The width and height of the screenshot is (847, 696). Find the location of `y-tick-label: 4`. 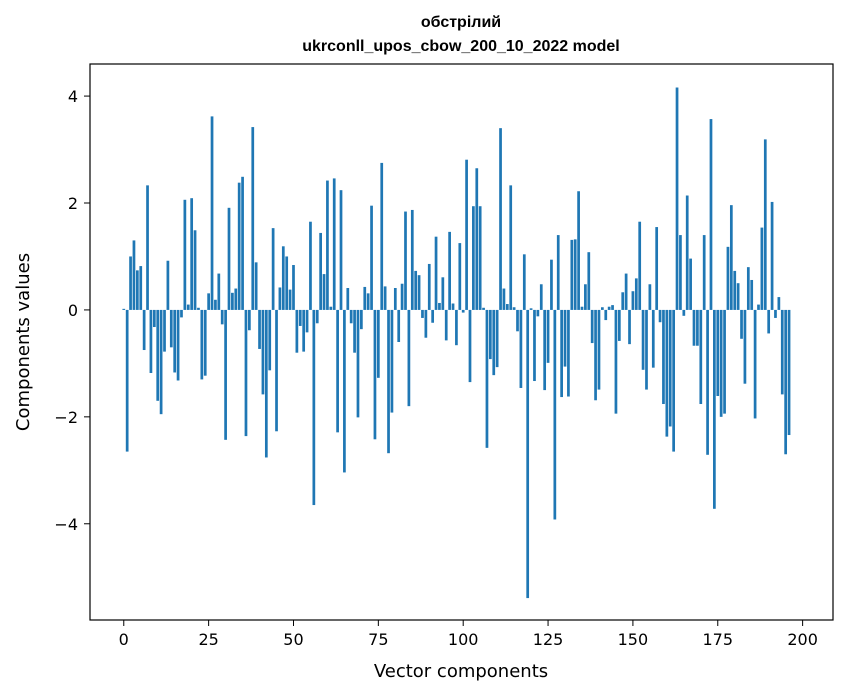

y-tick-label: 4 is located at coordinates (73, 96).